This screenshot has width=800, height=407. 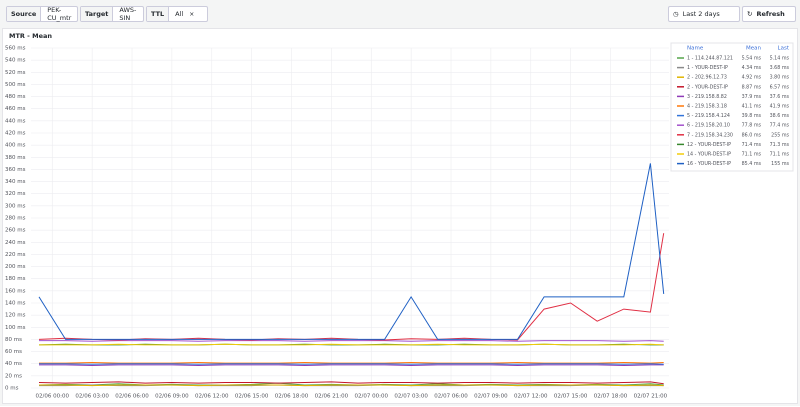 I want to click on legend-mean: 71.4 ms, so click(x=752, y=145).